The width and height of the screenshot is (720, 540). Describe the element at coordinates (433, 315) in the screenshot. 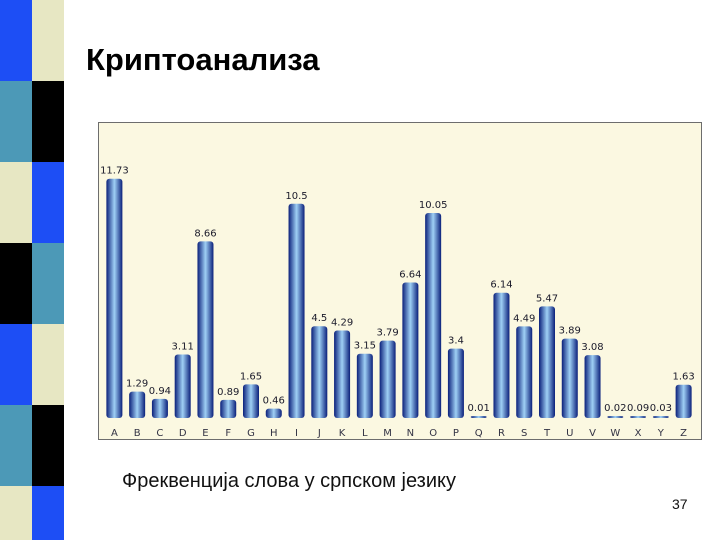

I see `bar-o` at that location.